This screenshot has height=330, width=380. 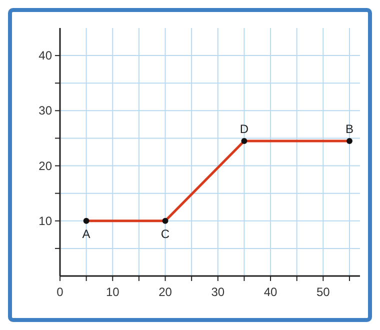 What do you see at coordinates (60, 292) in the screenshot?
I see `x-tick-label: 0` at bounding box center [60, 292].